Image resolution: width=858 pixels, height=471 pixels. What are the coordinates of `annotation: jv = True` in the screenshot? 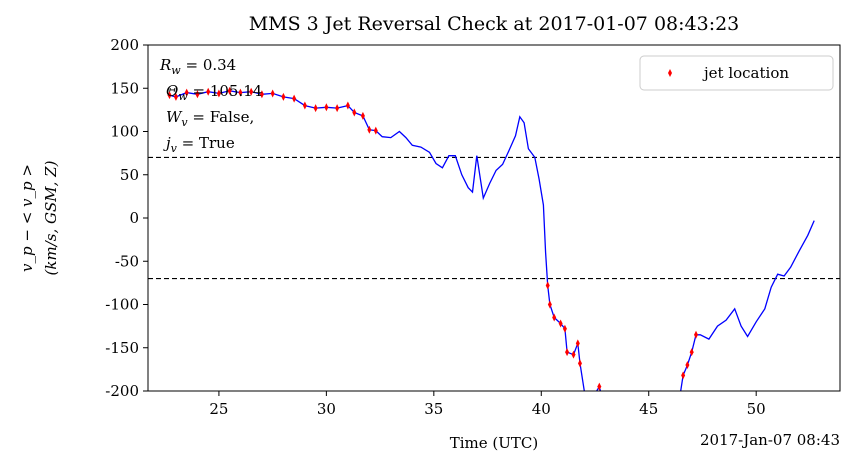 It's located at (199, 144).